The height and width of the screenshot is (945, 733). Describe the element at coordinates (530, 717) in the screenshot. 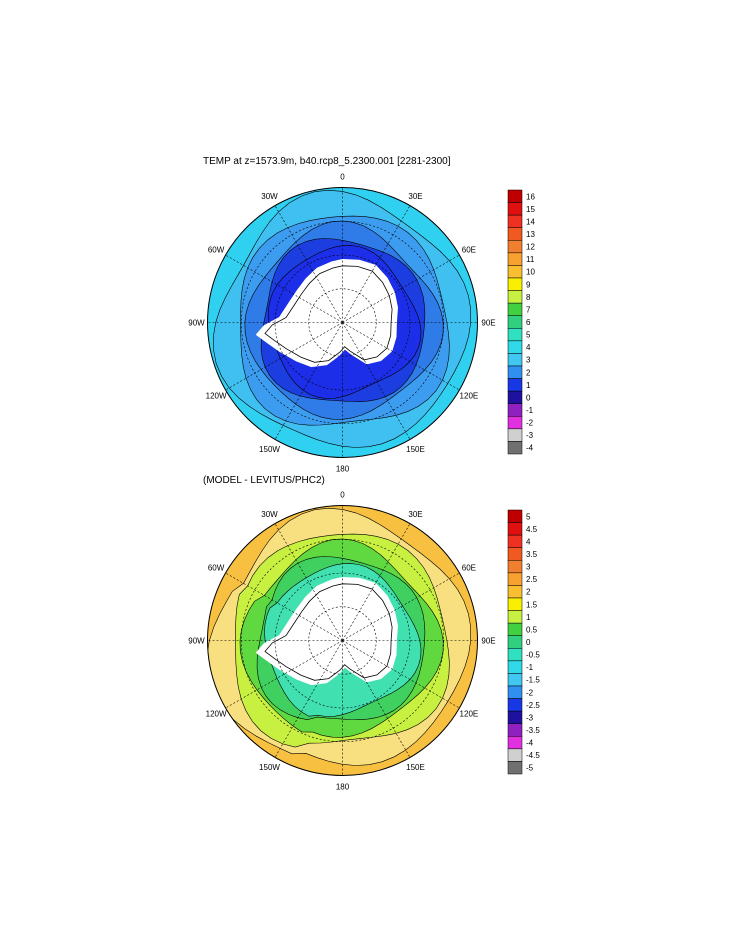

I see `colorbar-label: -3` at that location.